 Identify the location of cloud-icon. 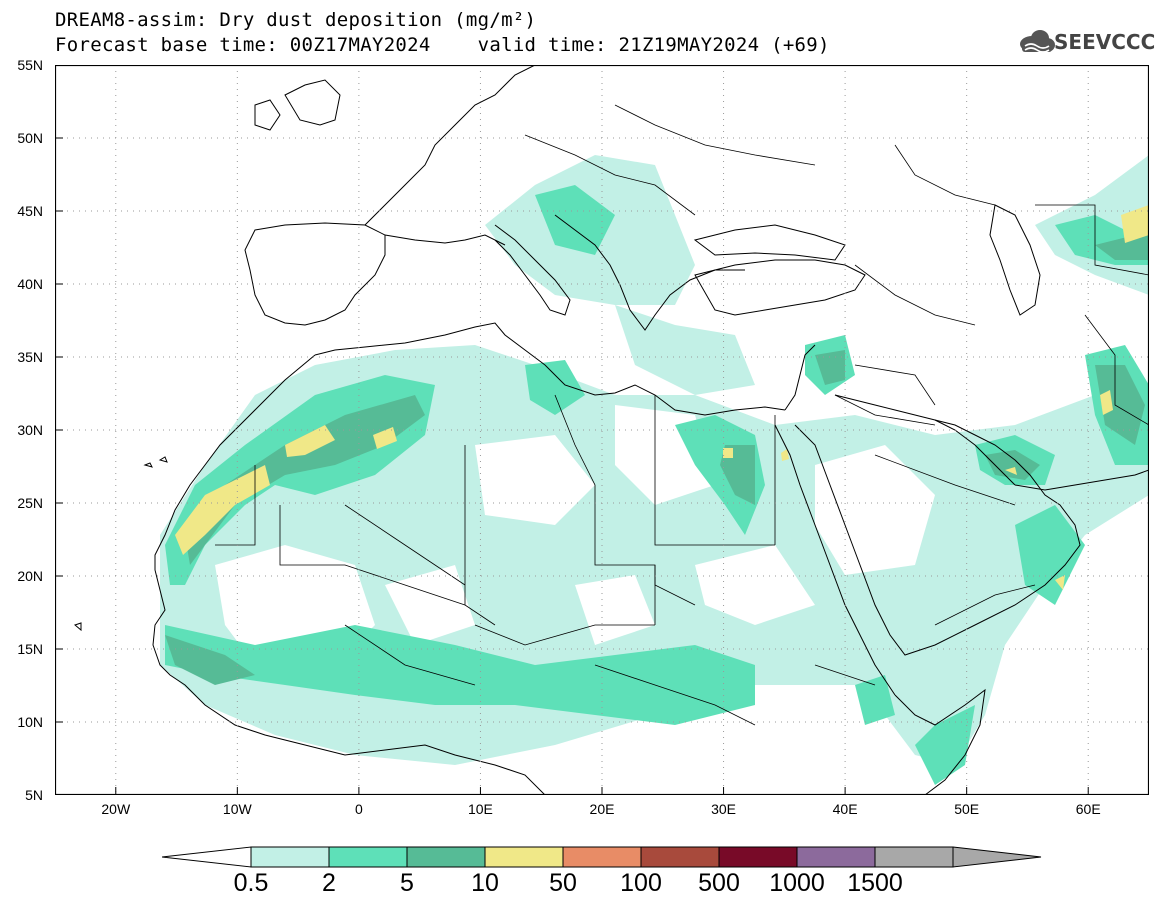
(1037, 41).